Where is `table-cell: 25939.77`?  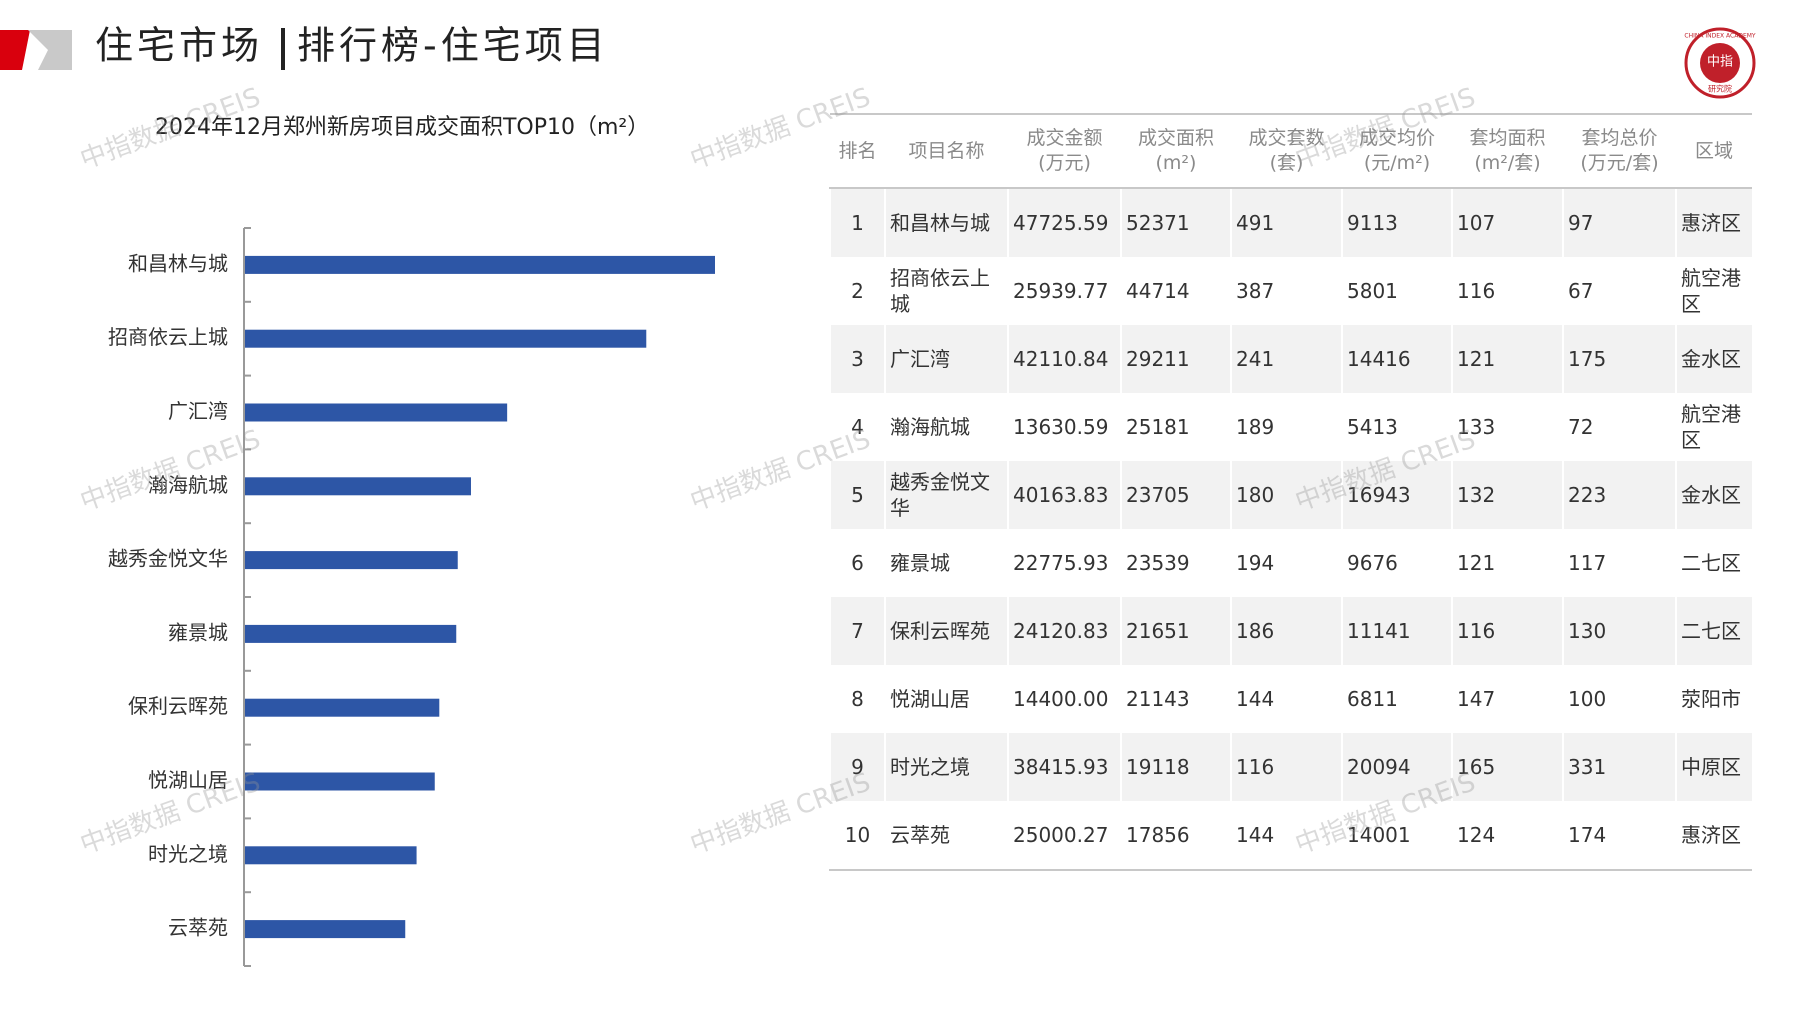 table-cell: 25939.77 is located at coordinates (1064, 291).